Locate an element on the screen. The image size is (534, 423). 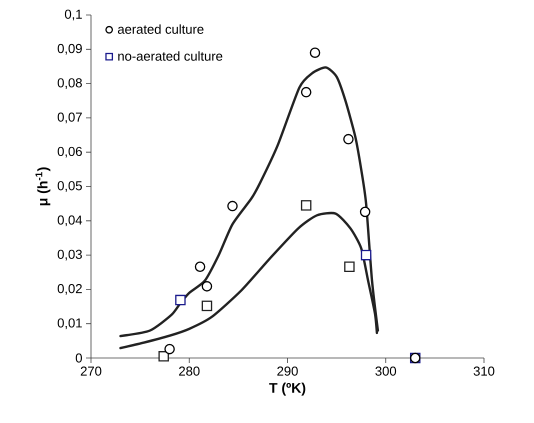
y-tick-label: 0,08 is located at coordinates (70, 83).